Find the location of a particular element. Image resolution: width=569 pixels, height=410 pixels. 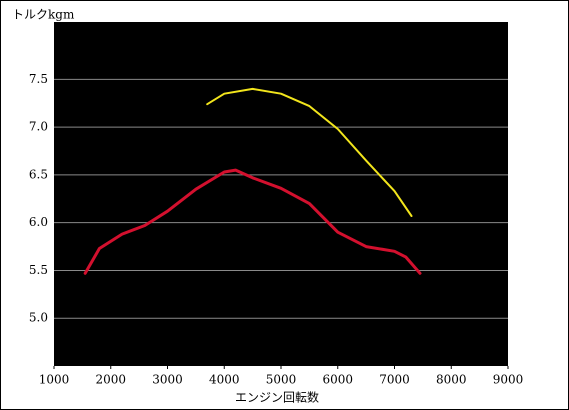

x-tick-label: 6000 is located at coordinates (337, 380).